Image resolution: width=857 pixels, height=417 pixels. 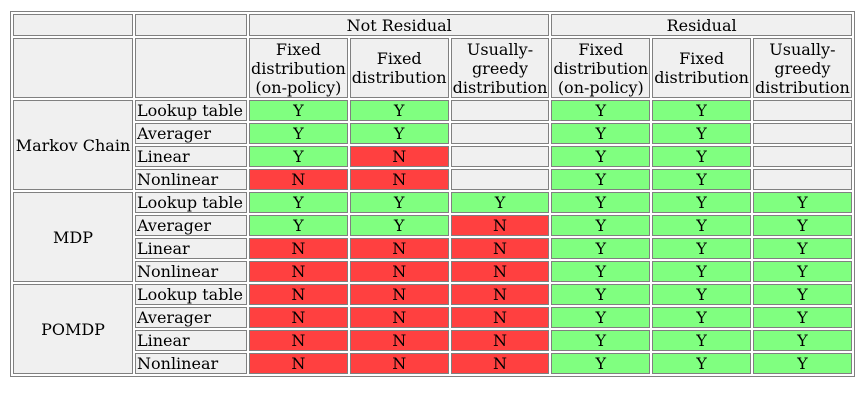 What do you see at coordinates (73, 237) in the screenshot?
I see `group-label: MDP` at bounding box center [73, 237].